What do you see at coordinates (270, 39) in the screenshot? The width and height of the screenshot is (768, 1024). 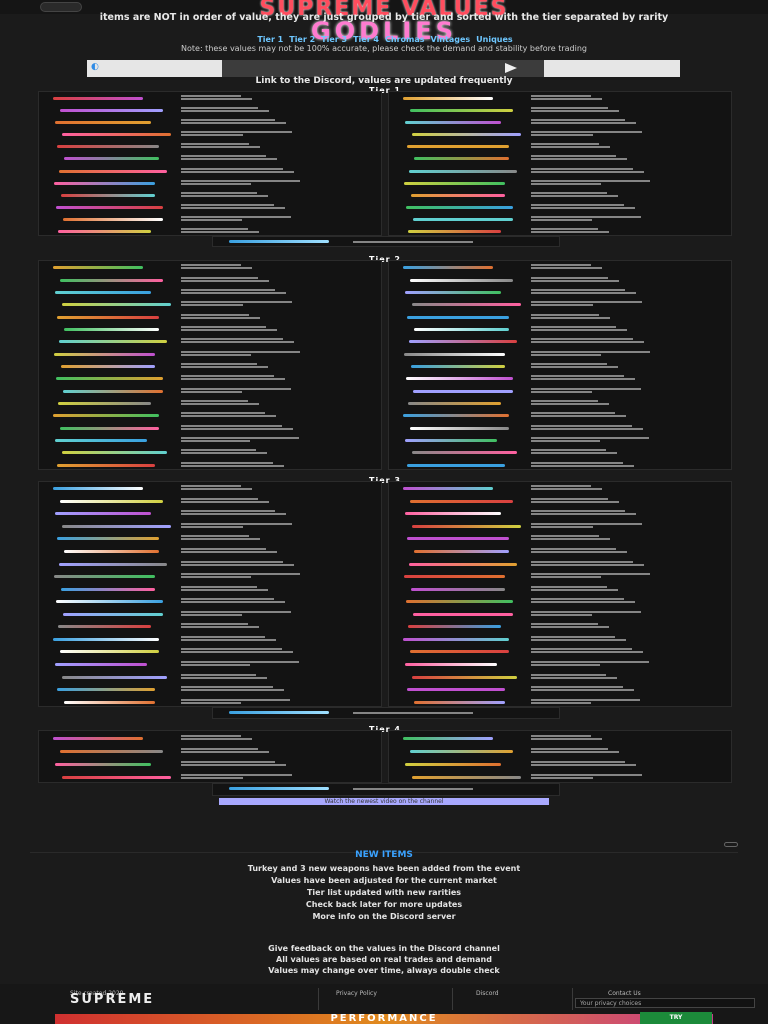 I see `tab-tier-1: Tier 1` at bounding box center [270, 39].